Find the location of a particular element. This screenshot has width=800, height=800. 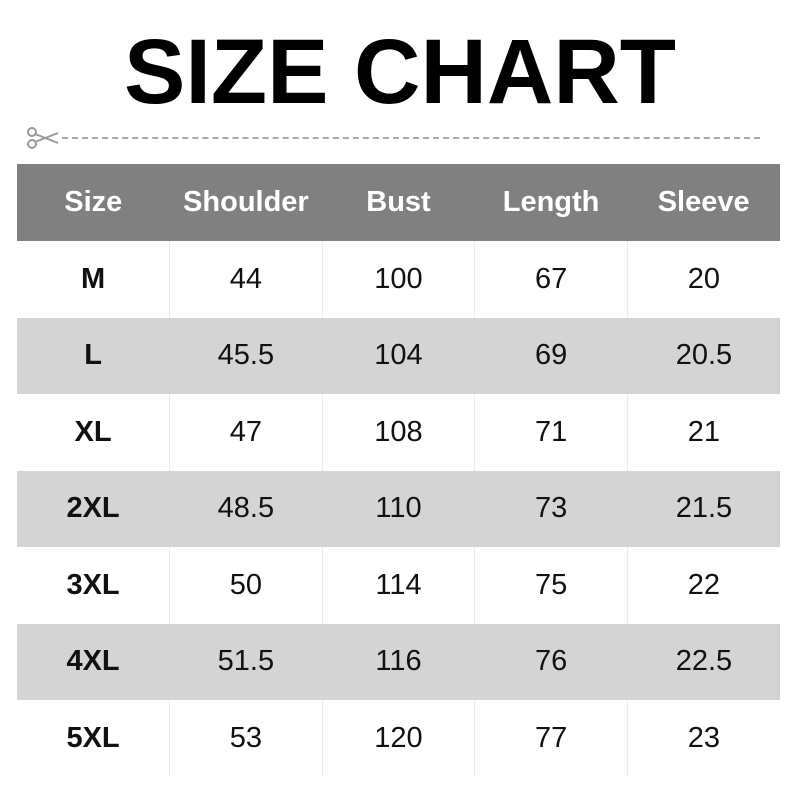

table-cell: 104 is located at coordinates (398, 355).